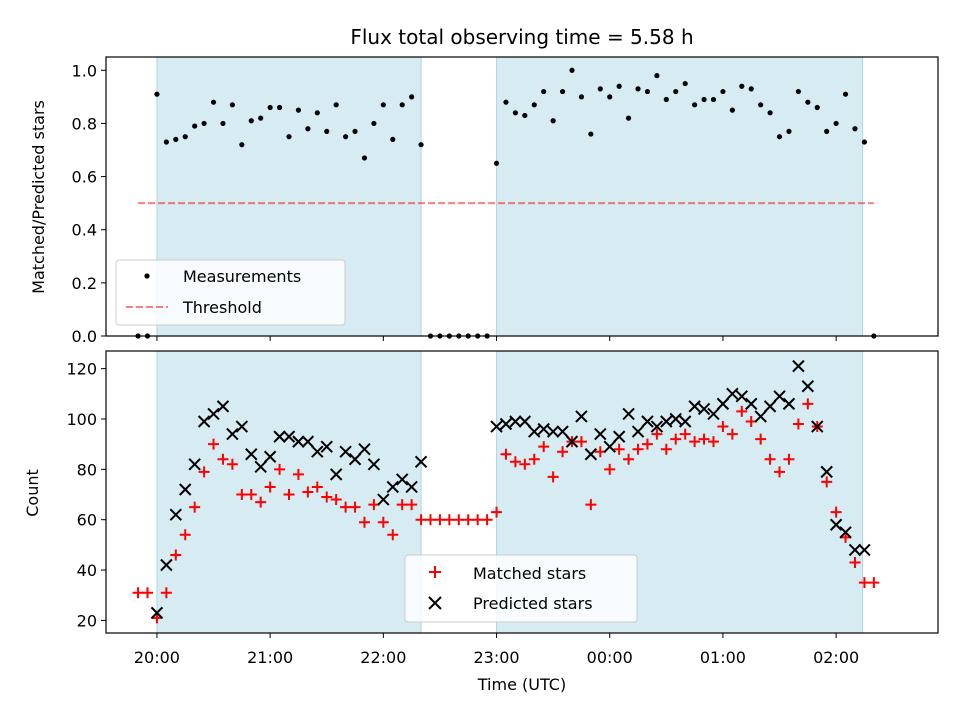 The height and width of the screenshot is (720, 960). What do you see at coordinates (230, 292) in the screenshot?
I see `top-legend-box` at bounding box center [230, 292].